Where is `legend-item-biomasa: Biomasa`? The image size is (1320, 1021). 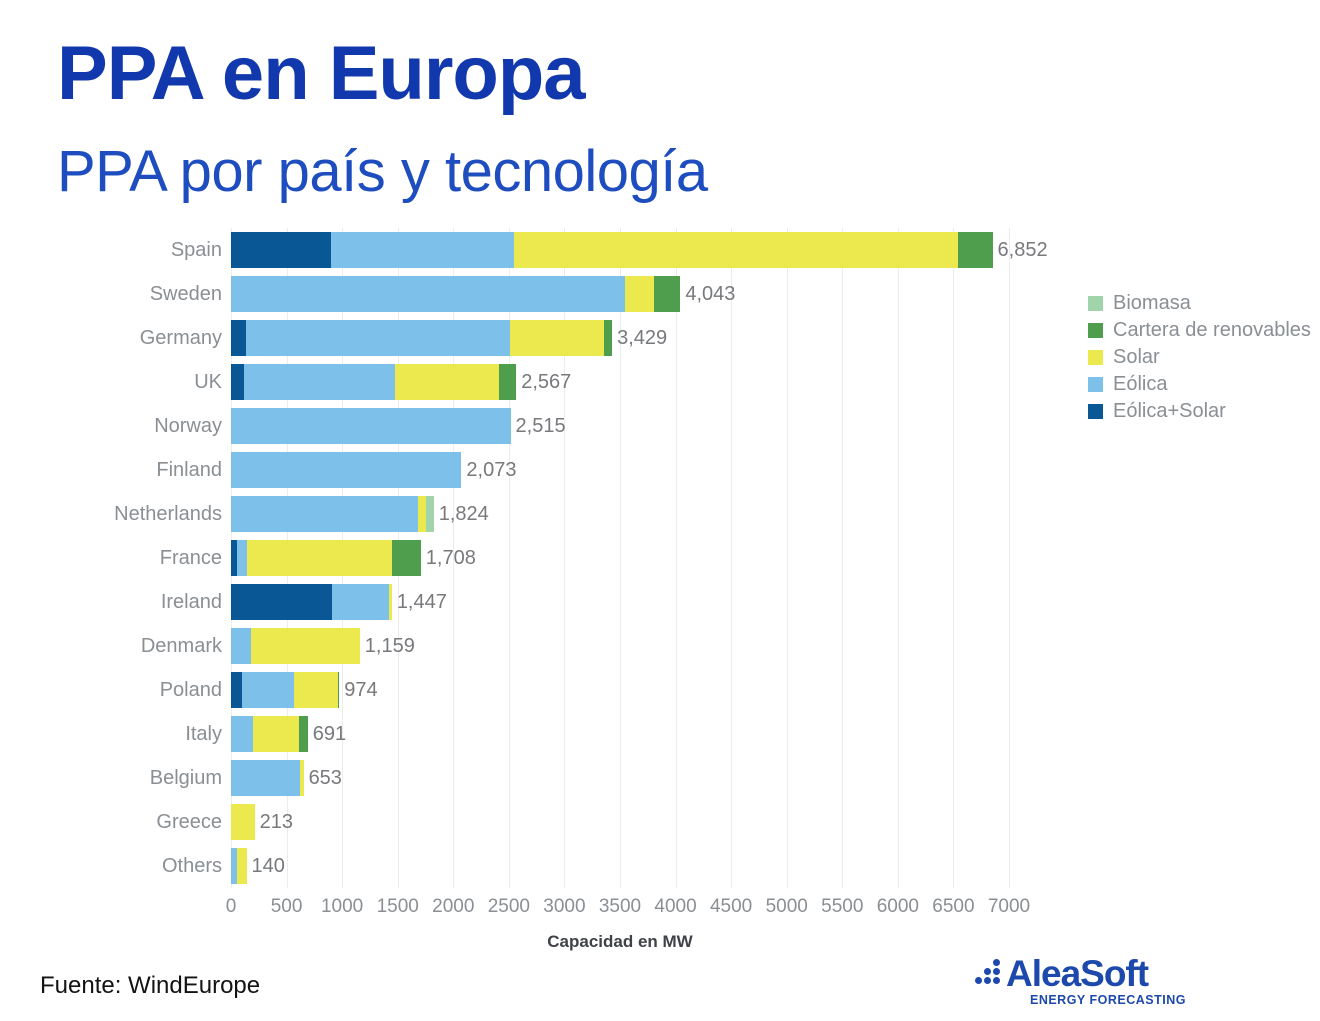 legend-item-biomasa: Biomasa is located at coordinates (1199, 303).